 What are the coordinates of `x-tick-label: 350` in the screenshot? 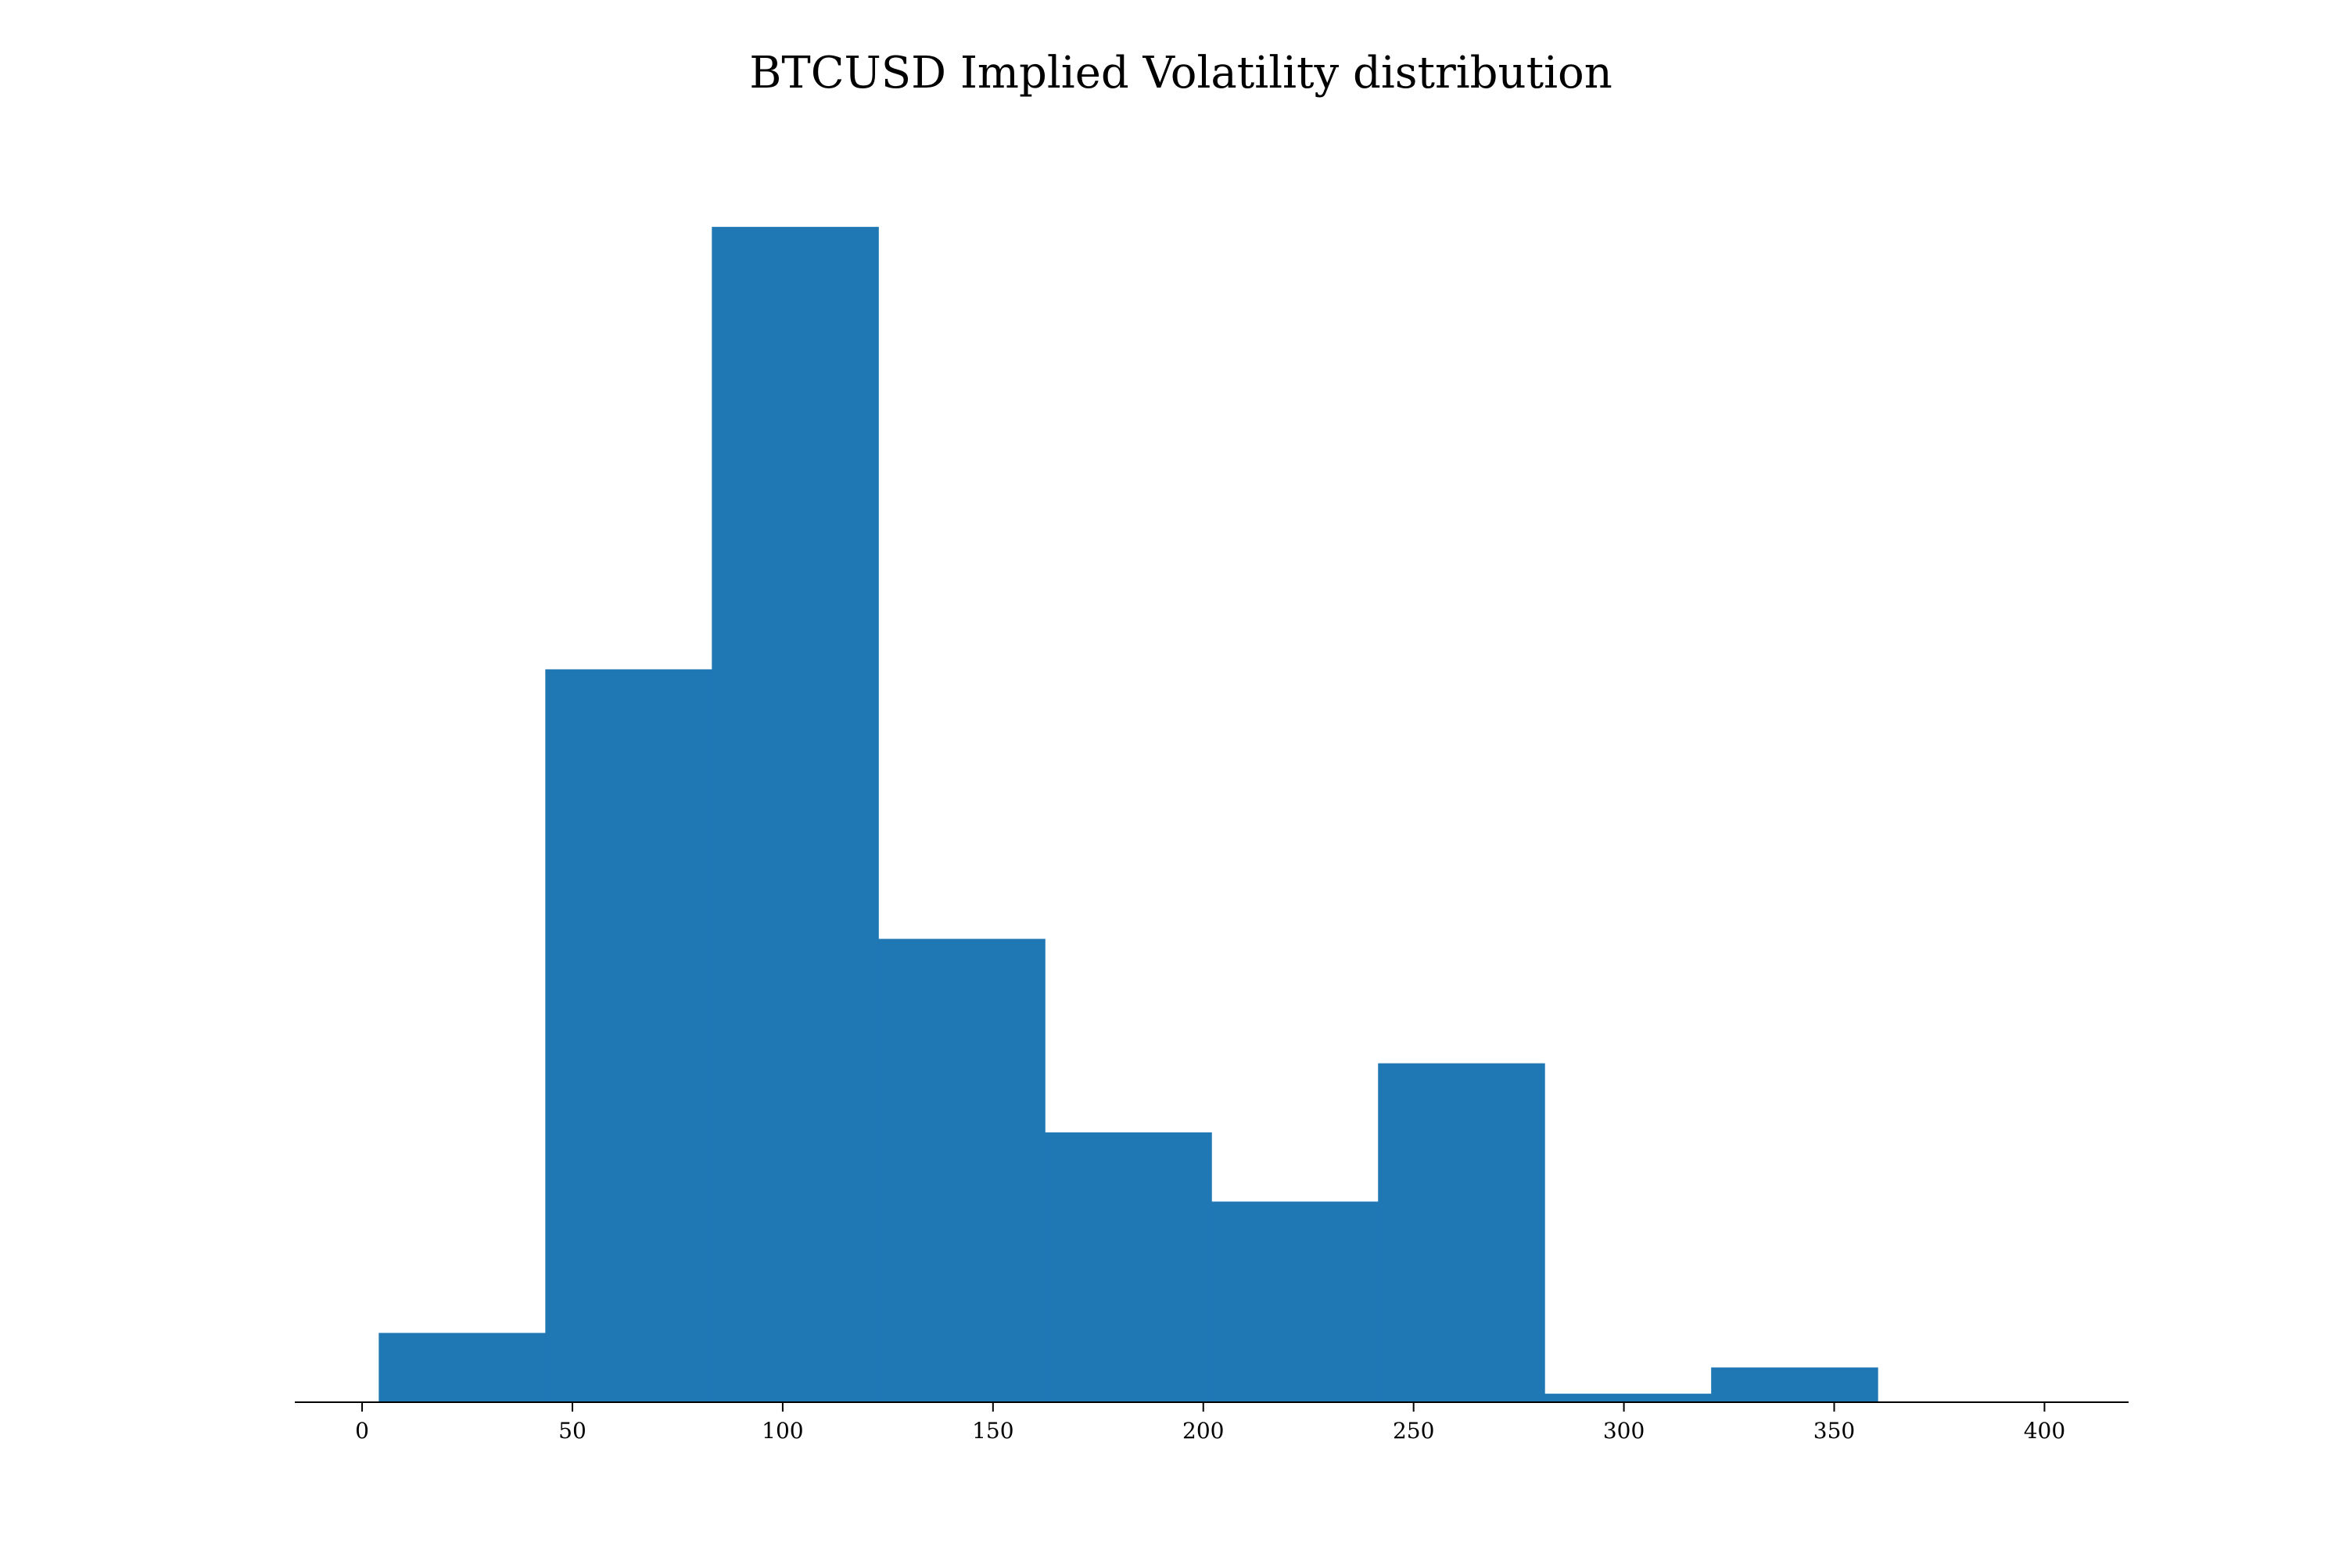 It's located at (1834, 1431).